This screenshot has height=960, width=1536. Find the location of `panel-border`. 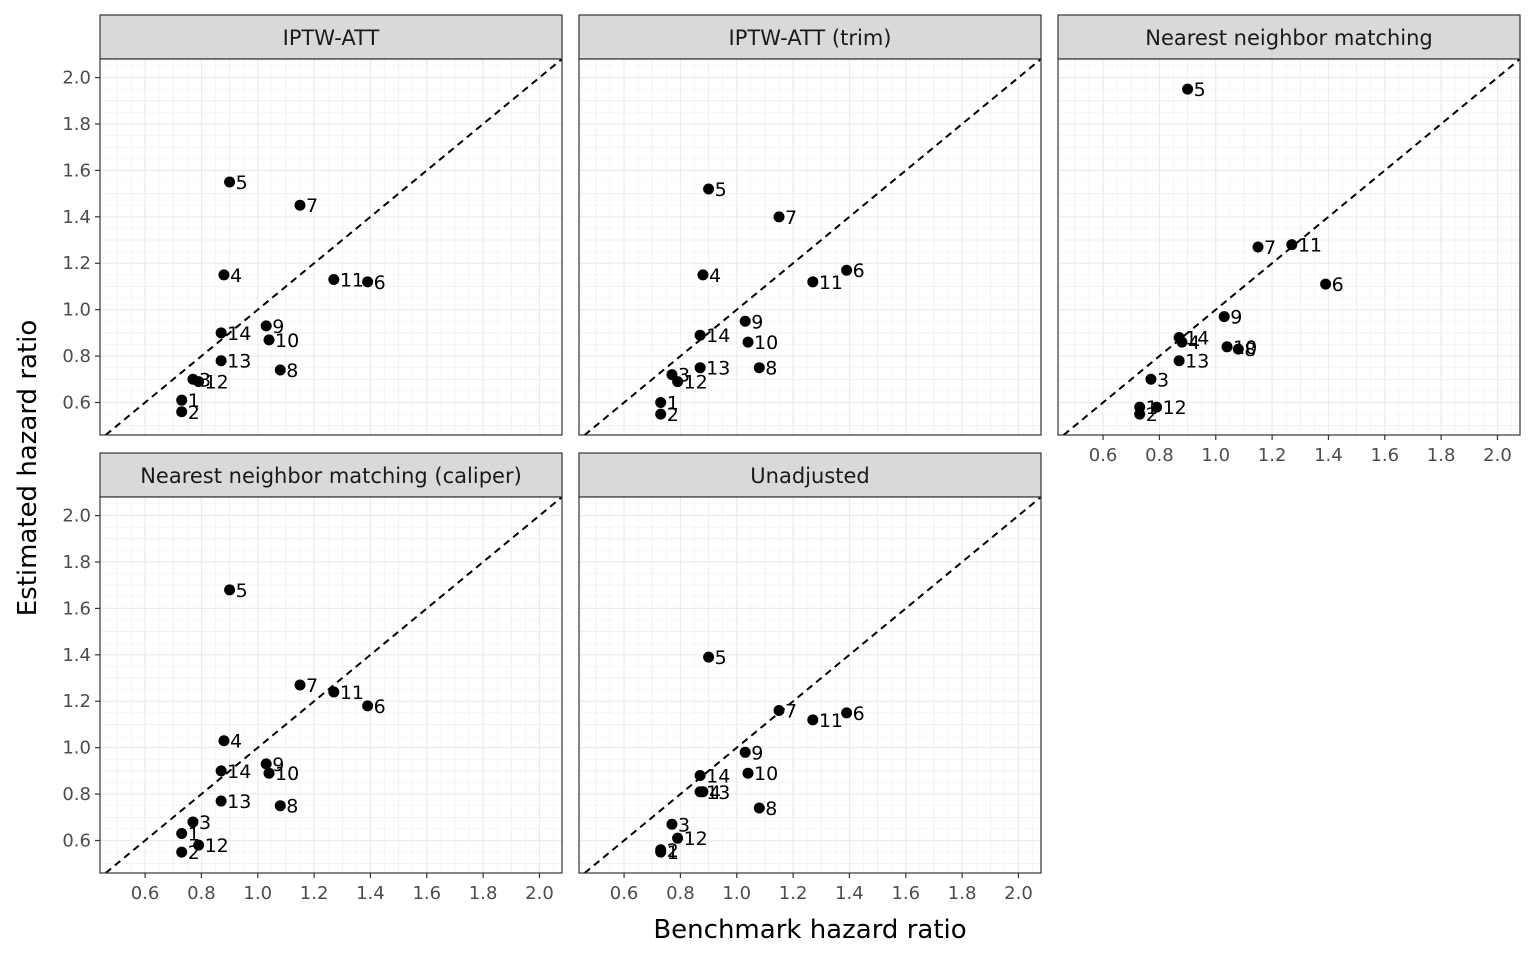

panel-border is located at coordinates (810, 247).